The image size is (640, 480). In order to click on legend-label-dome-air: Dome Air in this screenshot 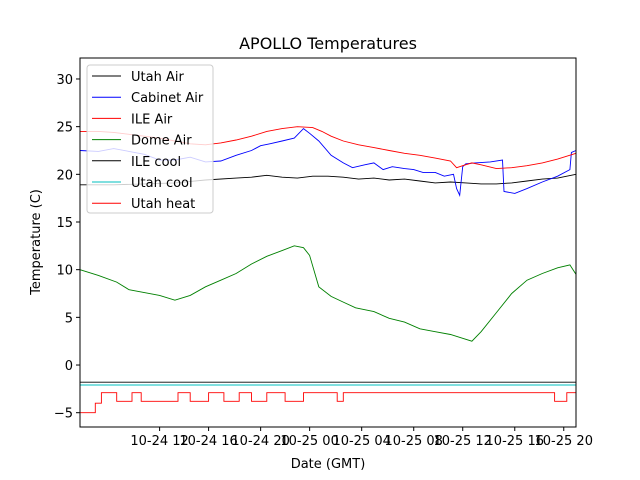, I will do `click(161, 141)`.